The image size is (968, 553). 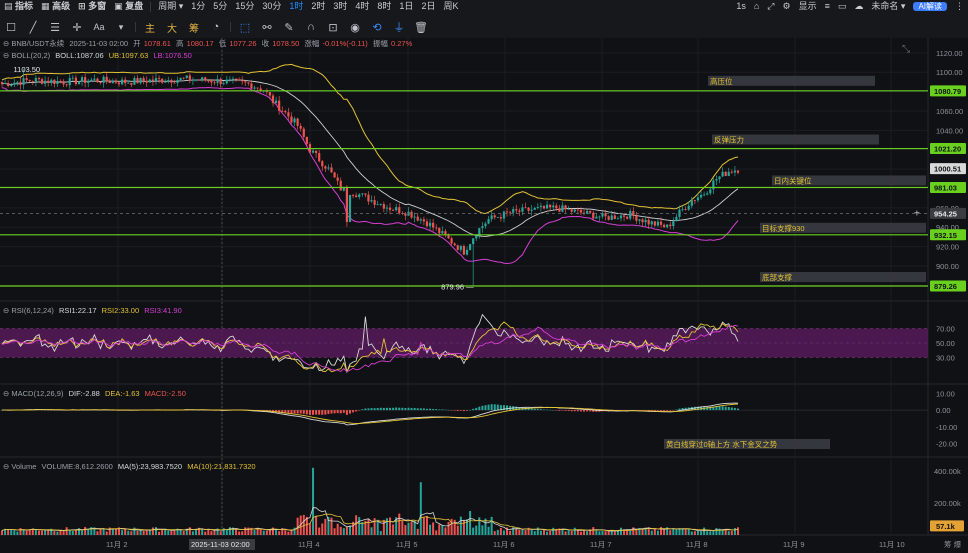 What do you see at coordinates (77, 27) in the screenshot?
I see `crosshair-icon: ✛` at bounding box center [77, 27].